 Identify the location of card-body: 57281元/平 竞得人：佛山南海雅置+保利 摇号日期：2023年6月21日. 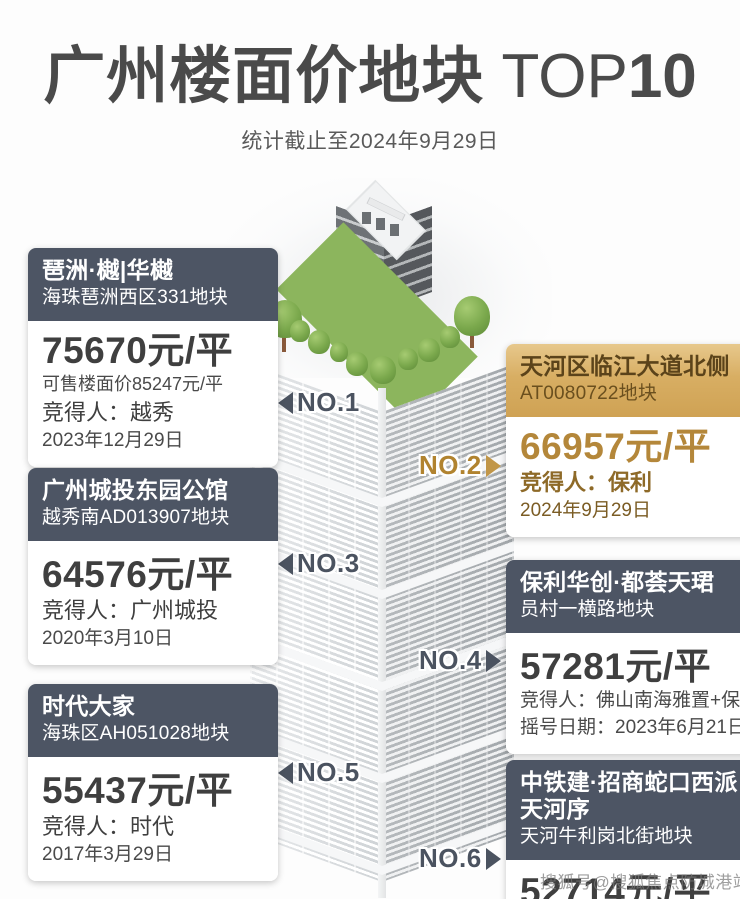
(623, 693).